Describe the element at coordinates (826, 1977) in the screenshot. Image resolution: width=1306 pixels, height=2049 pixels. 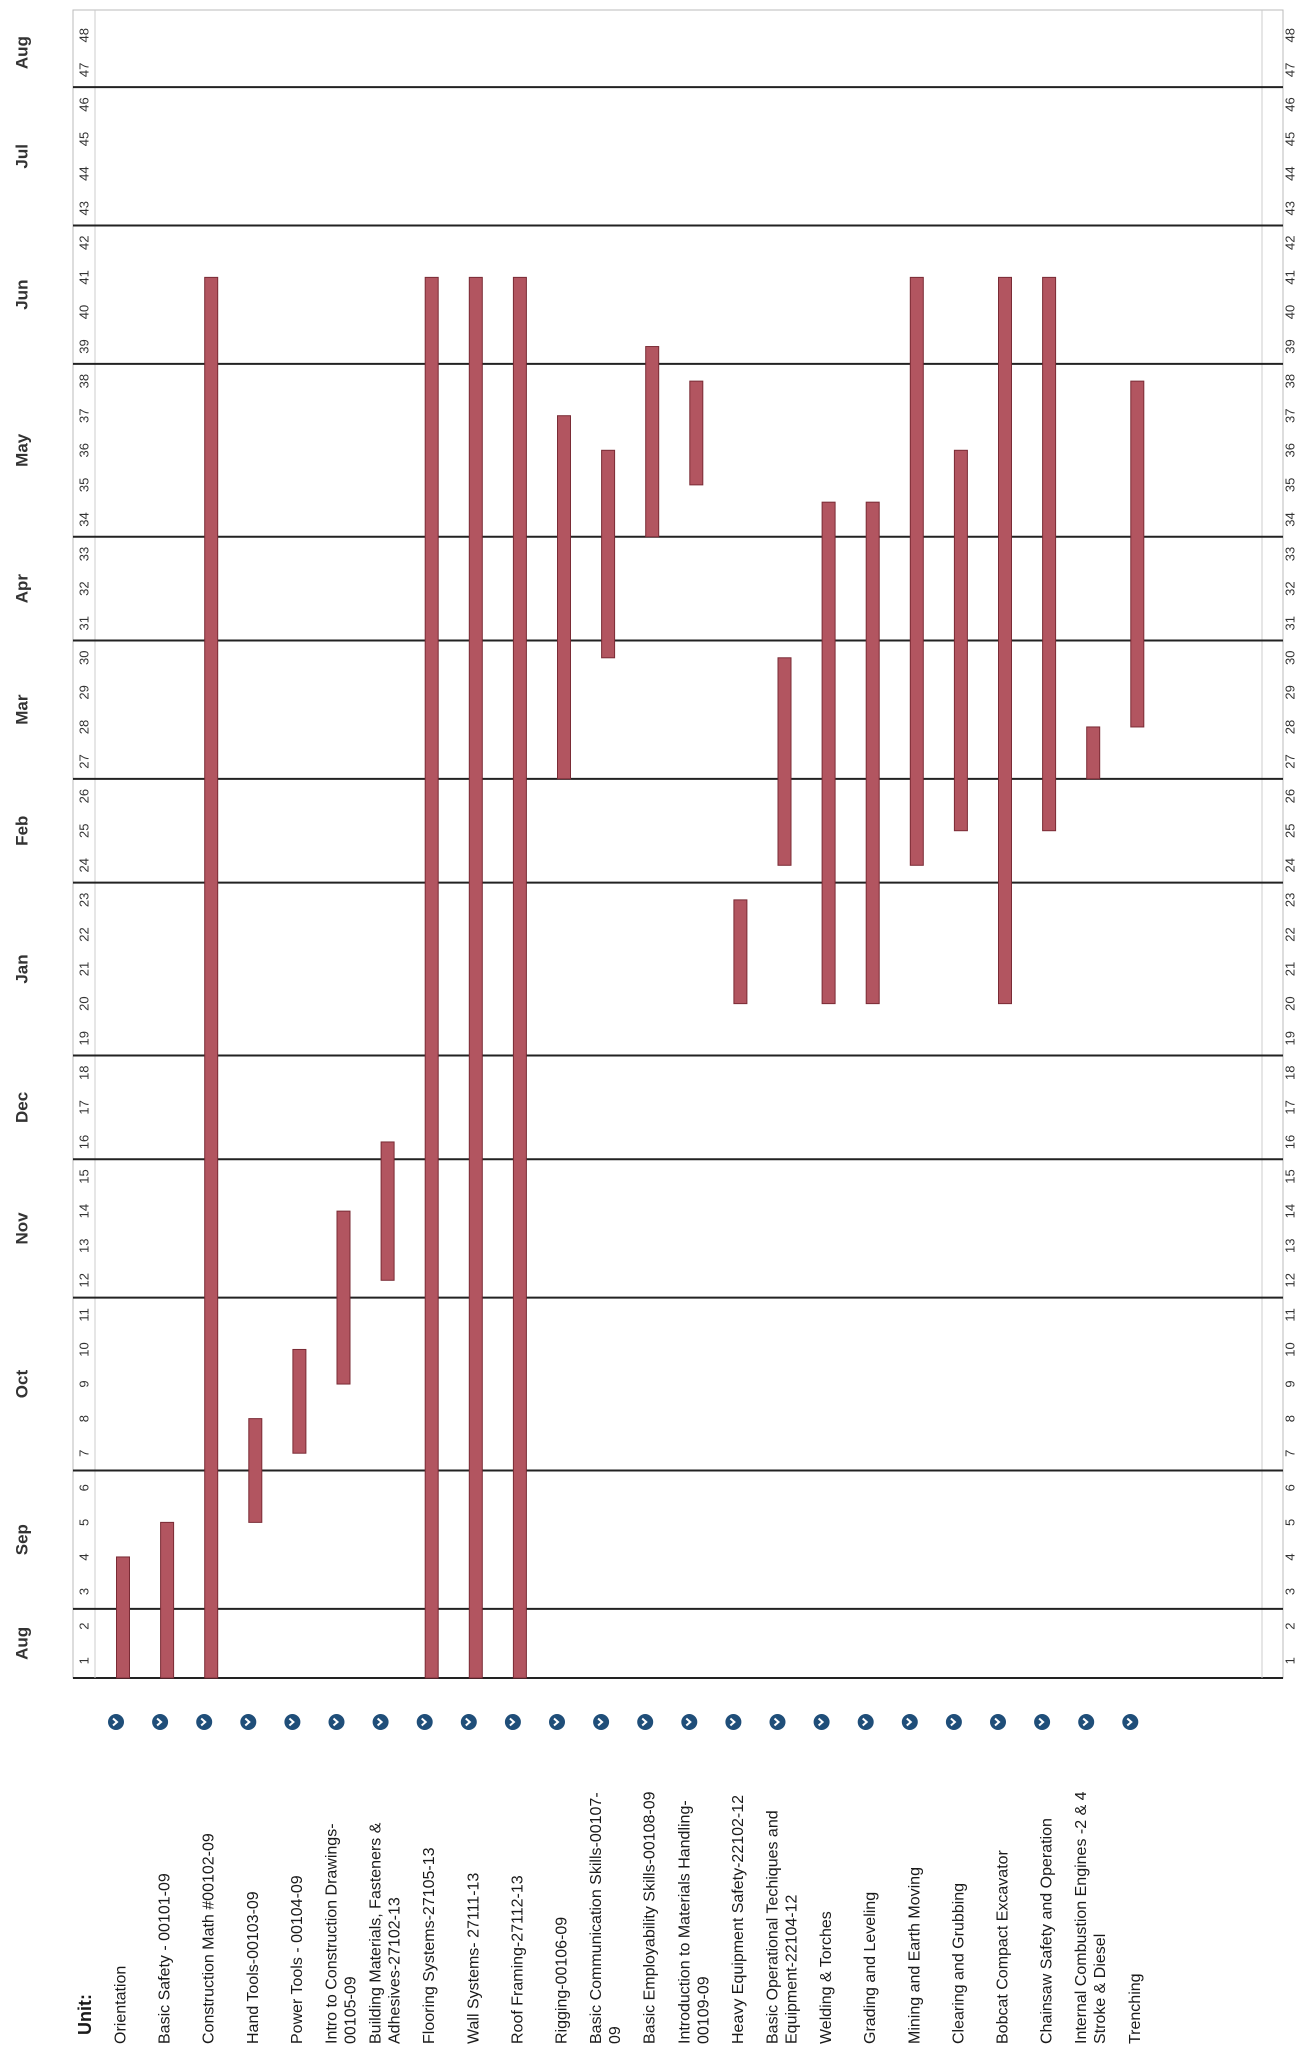
I see `unit-label: Welding & Torches` at that location.